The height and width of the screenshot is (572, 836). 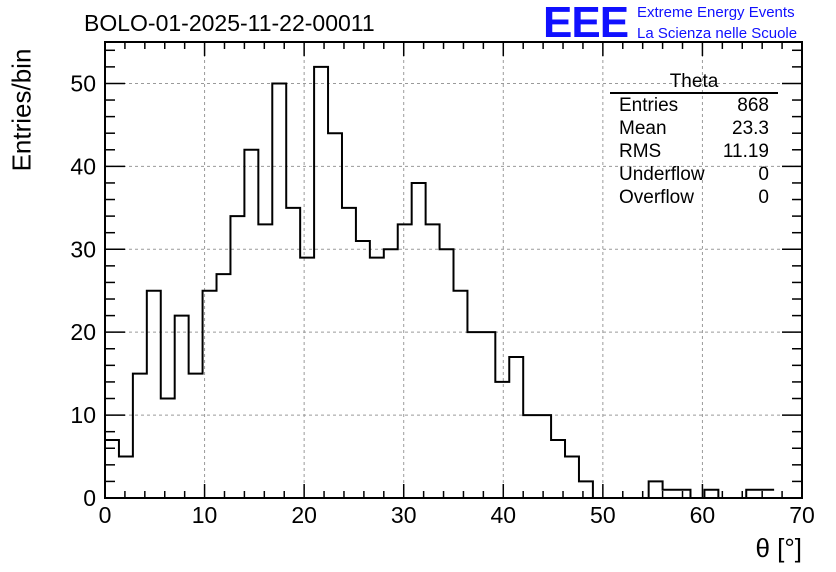 I want to click on x-tick-label: 60, so click(x=703, y=515).